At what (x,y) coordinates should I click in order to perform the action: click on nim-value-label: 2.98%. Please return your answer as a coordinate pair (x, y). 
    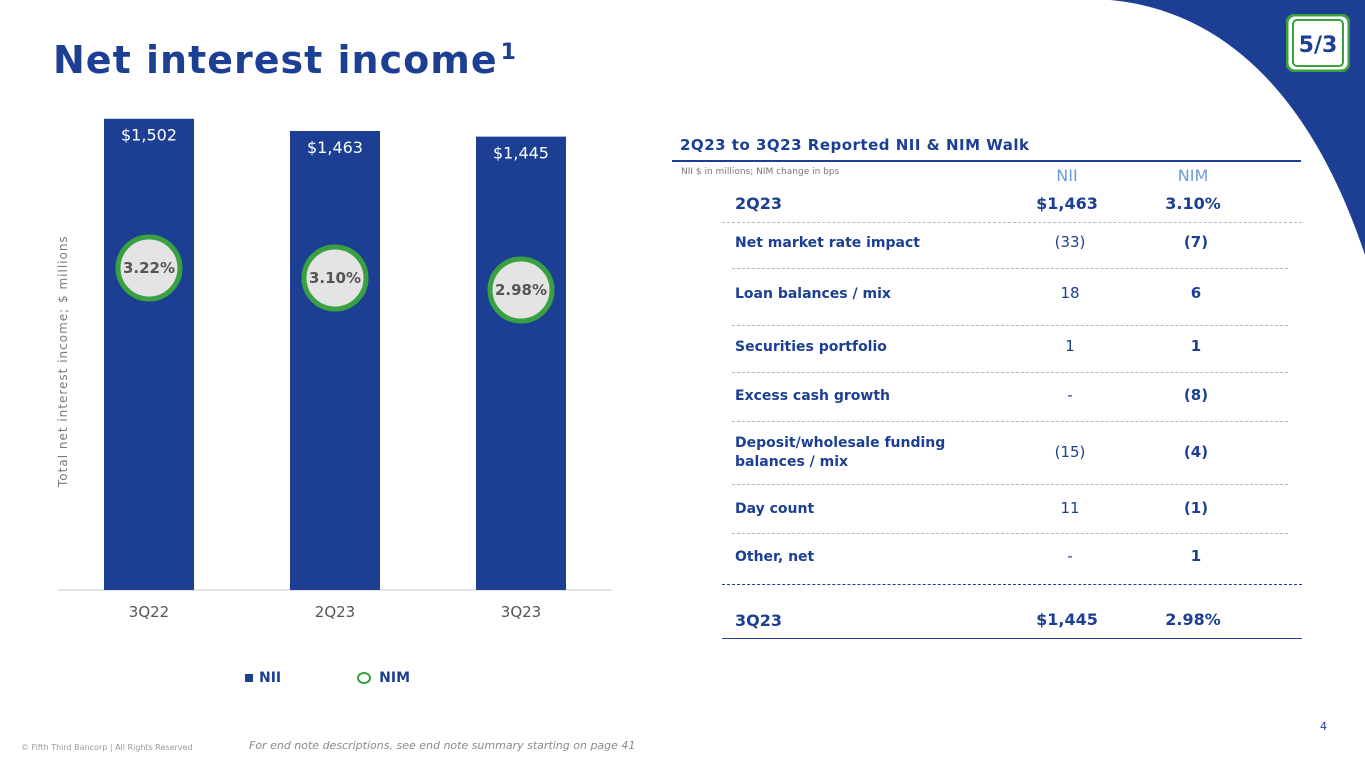
    Looking at the image, I should click on (521, 290).